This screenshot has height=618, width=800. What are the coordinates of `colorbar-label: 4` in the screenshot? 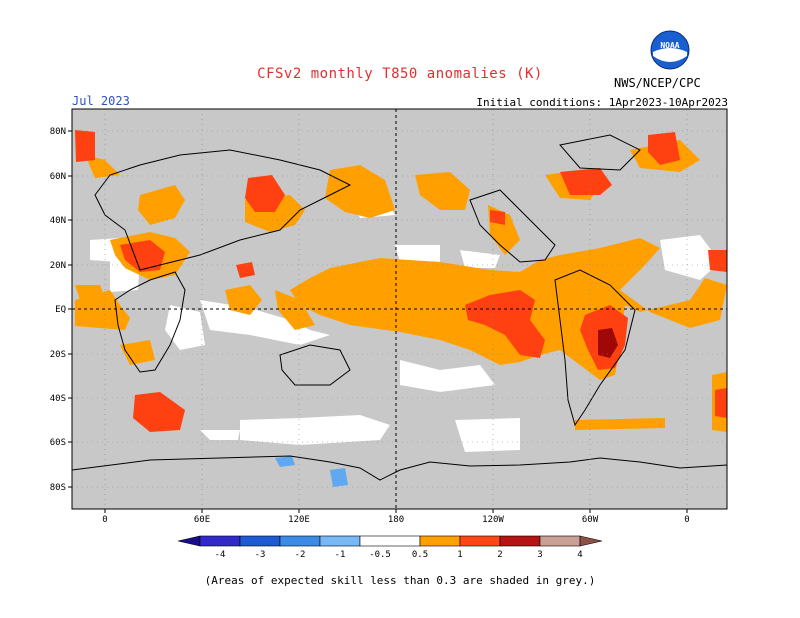 It's located at (579, 555).